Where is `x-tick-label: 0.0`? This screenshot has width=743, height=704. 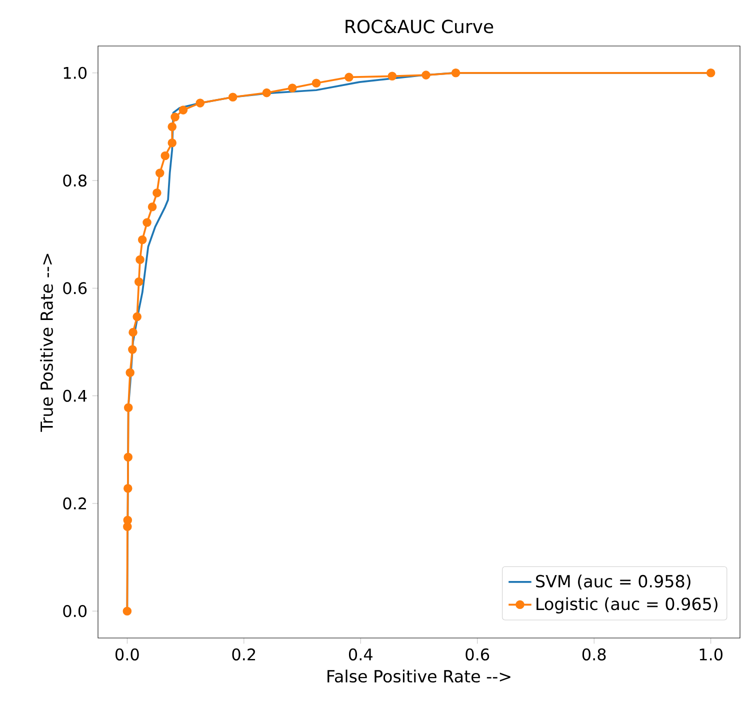 x-tick-label: 0.0 is located at coordinates (127, 654).